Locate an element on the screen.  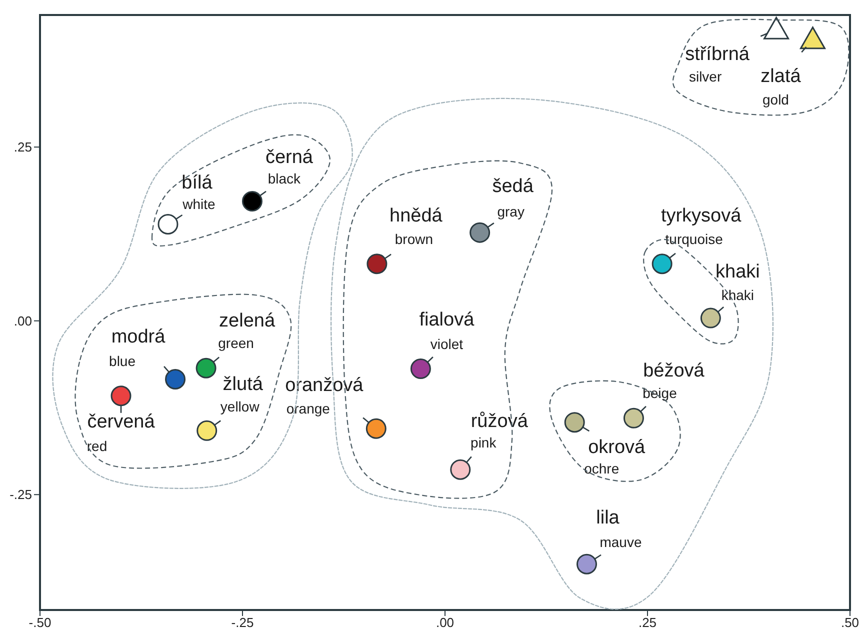
annotation: bílá is located at coordinates (197, 183).